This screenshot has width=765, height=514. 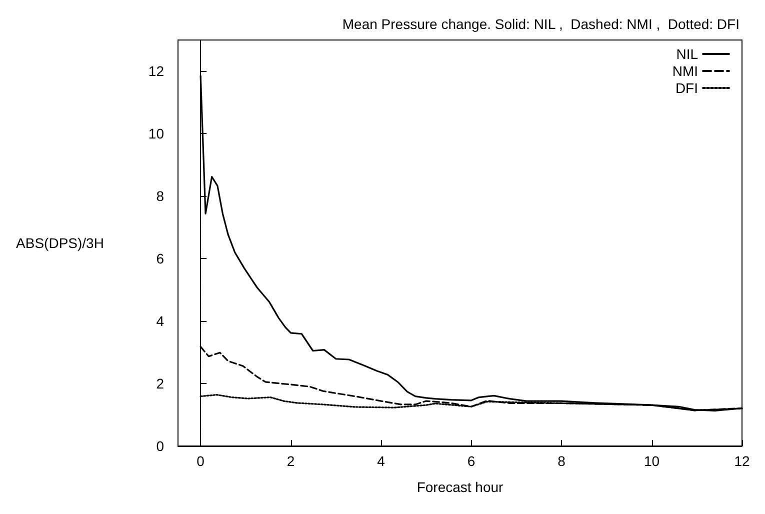 What do you see at coordinates (687, 54) in the screenshot?
I see `legend-label: NIL` at bounding box center [687, 54].